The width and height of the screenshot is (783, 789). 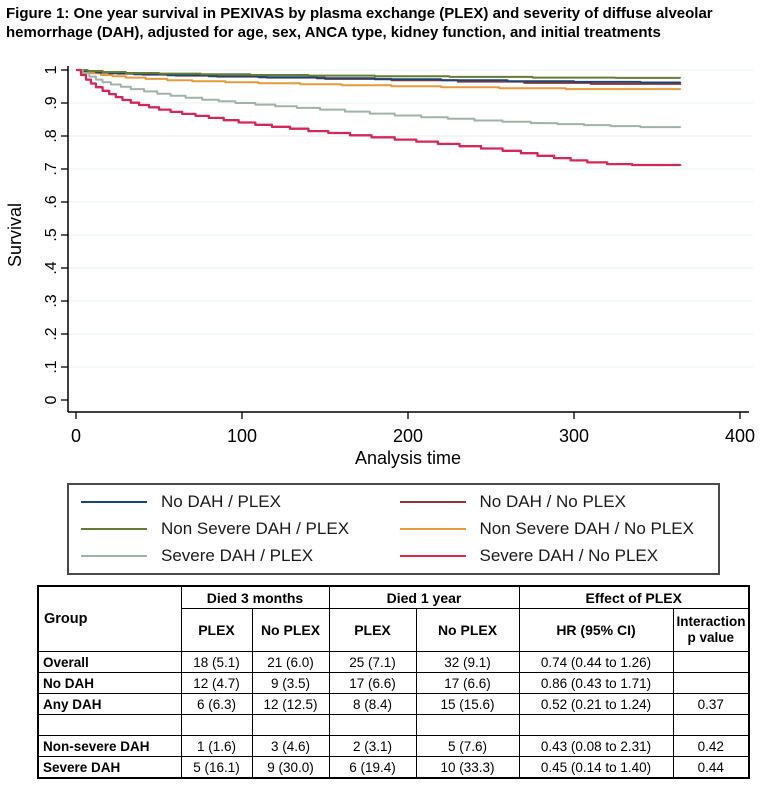 What do you see at coordinates (242, 436) in the screenshot?
I see `x-tick-label: 100` at bounding box center [242, 436].